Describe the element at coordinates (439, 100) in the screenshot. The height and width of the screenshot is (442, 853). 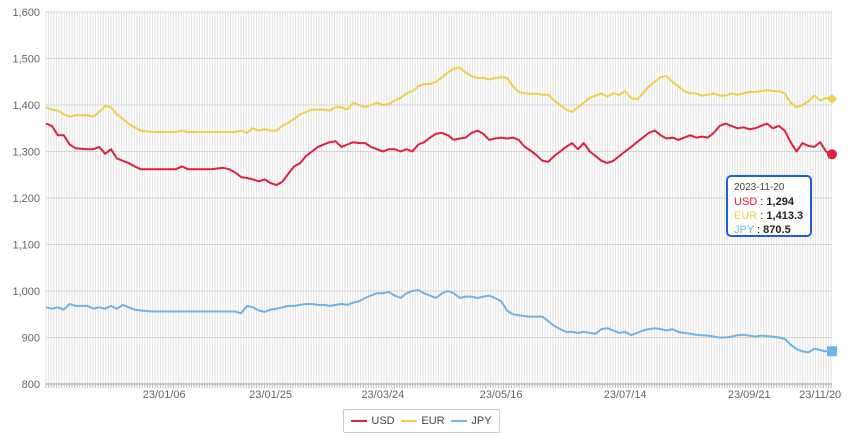
I see `series-line-eur` at that location.